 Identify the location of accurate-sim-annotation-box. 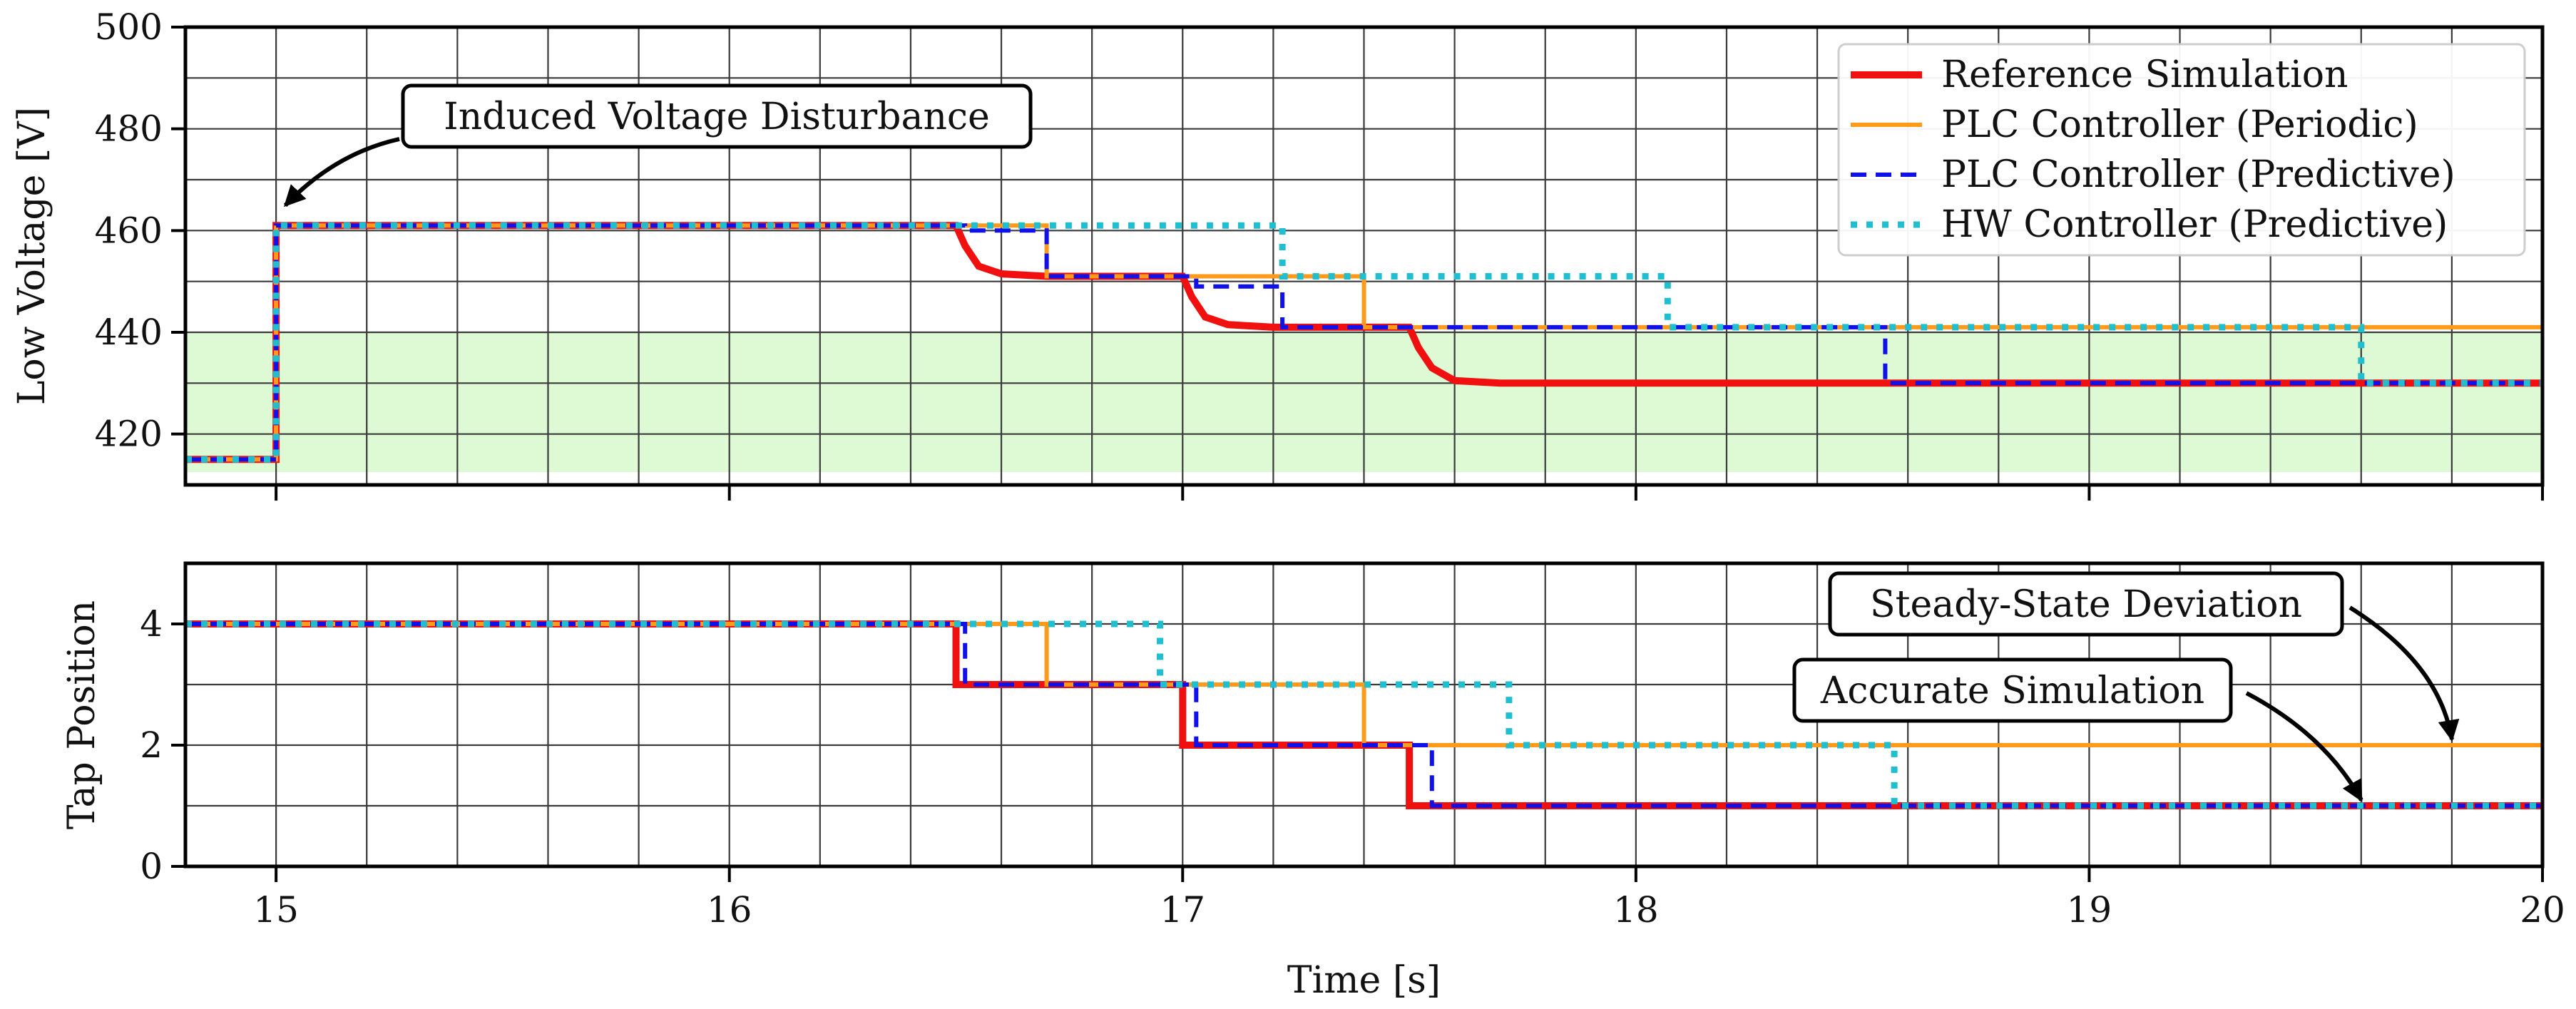
(2013, 690).